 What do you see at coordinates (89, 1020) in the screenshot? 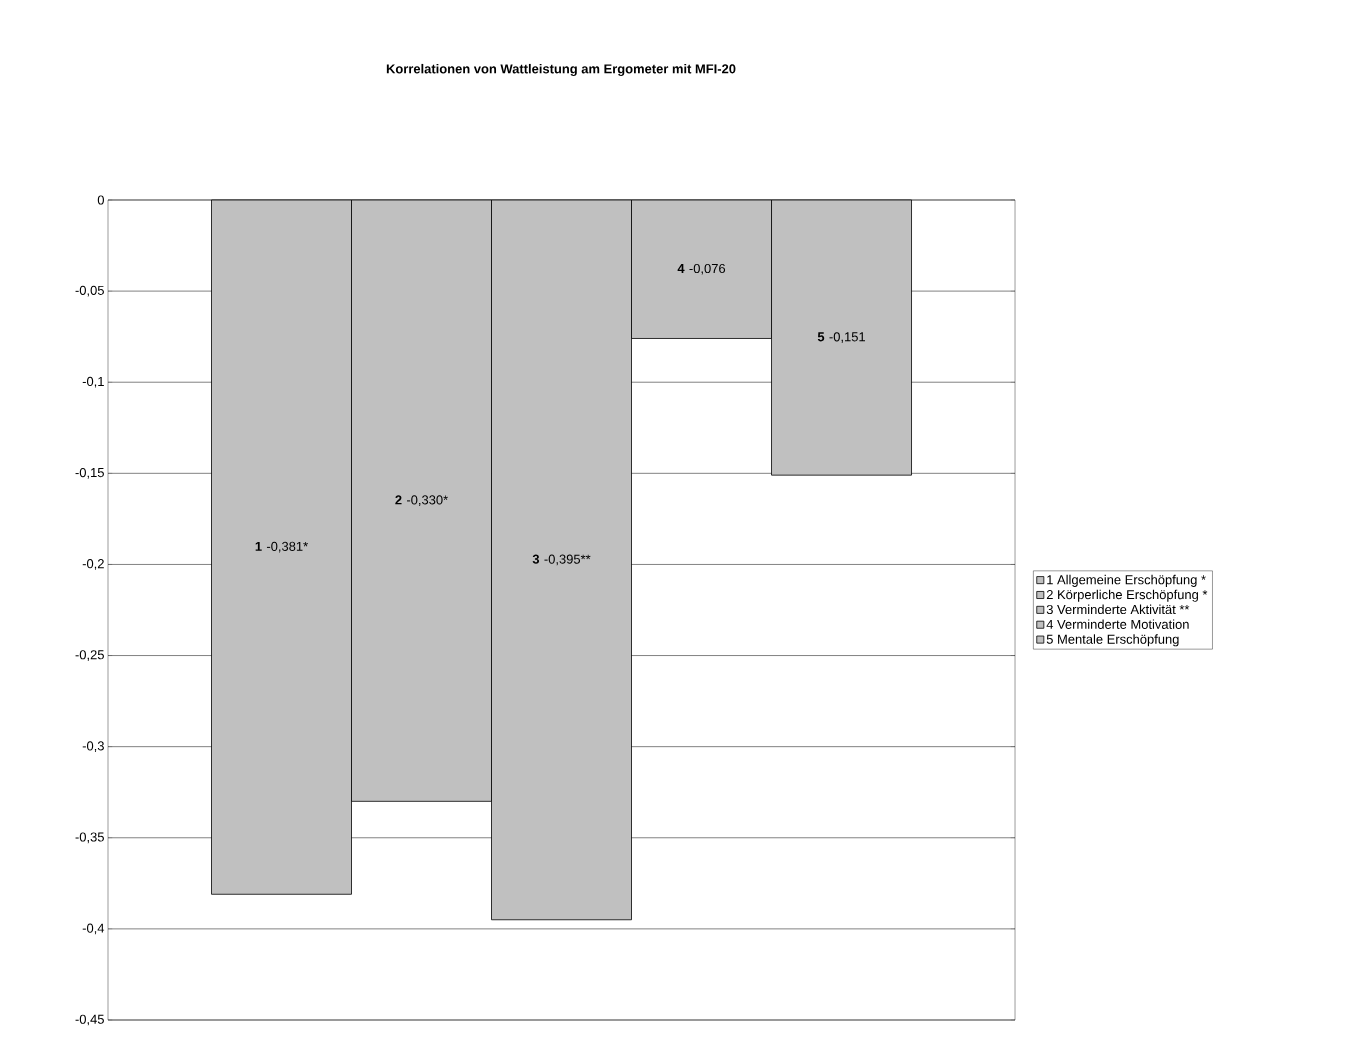
I see `y-tick-label: -0,45` at bounding box center [89, 1020].